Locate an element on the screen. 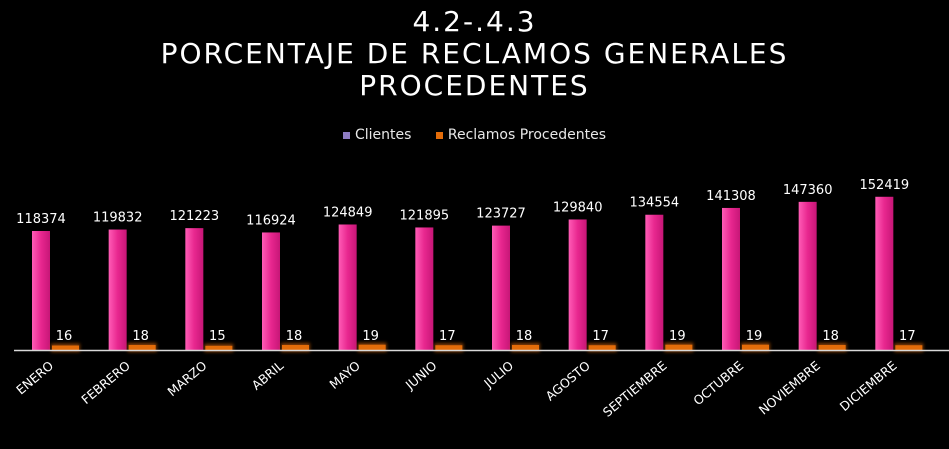 The image size is (949, 449). label-clientes-enero: 118374 is located at coordinates (41, 219).